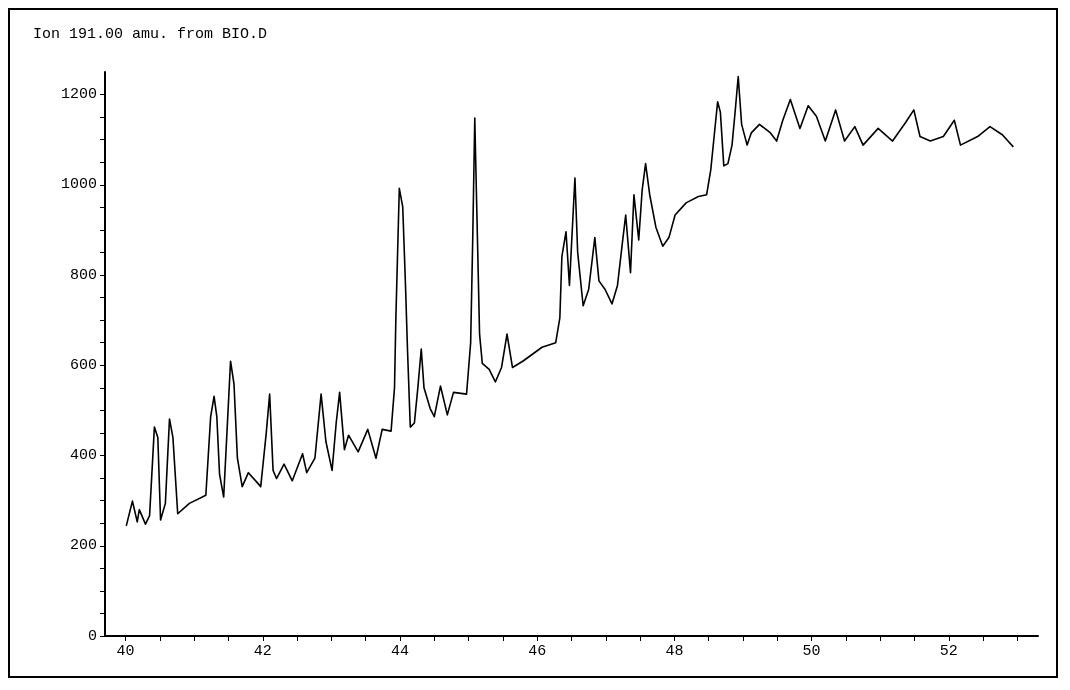 The image size is (1070, 690). What do you see at coordinates (92, 636) in the screenshot?
I see `y-tick-label: 0` at bounding box center [92, 636].